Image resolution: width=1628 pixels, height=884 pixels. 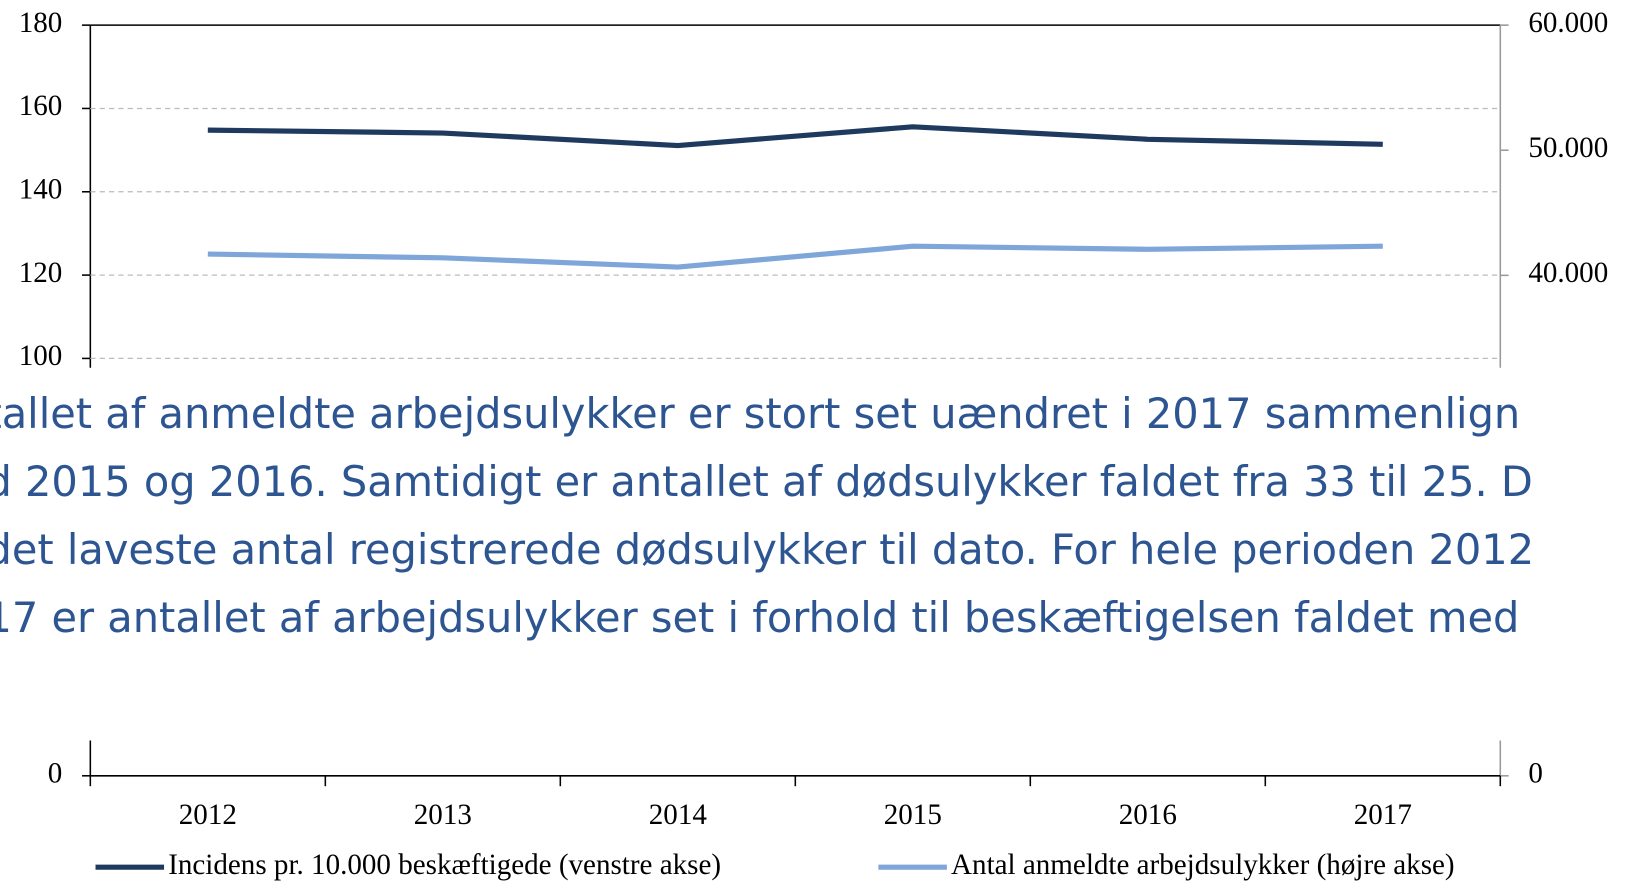 I want to click on y-tick-label: 180, so click(x=41, y=23).